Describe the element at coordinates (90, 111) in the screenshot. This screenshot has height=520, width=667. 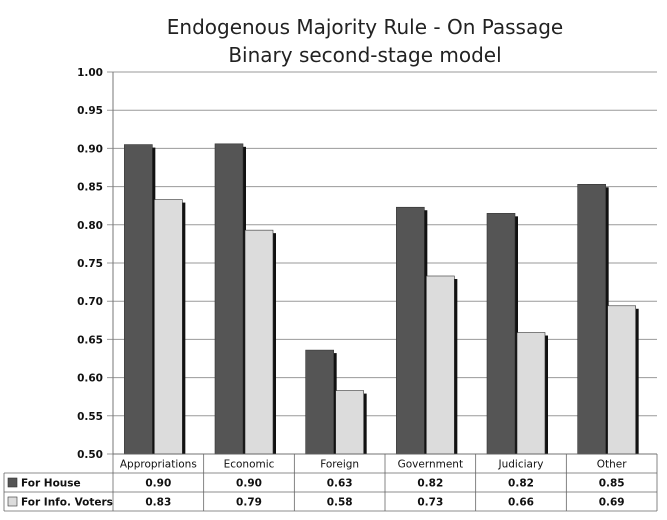
I see `y-tick-label: 0.95` at that location.